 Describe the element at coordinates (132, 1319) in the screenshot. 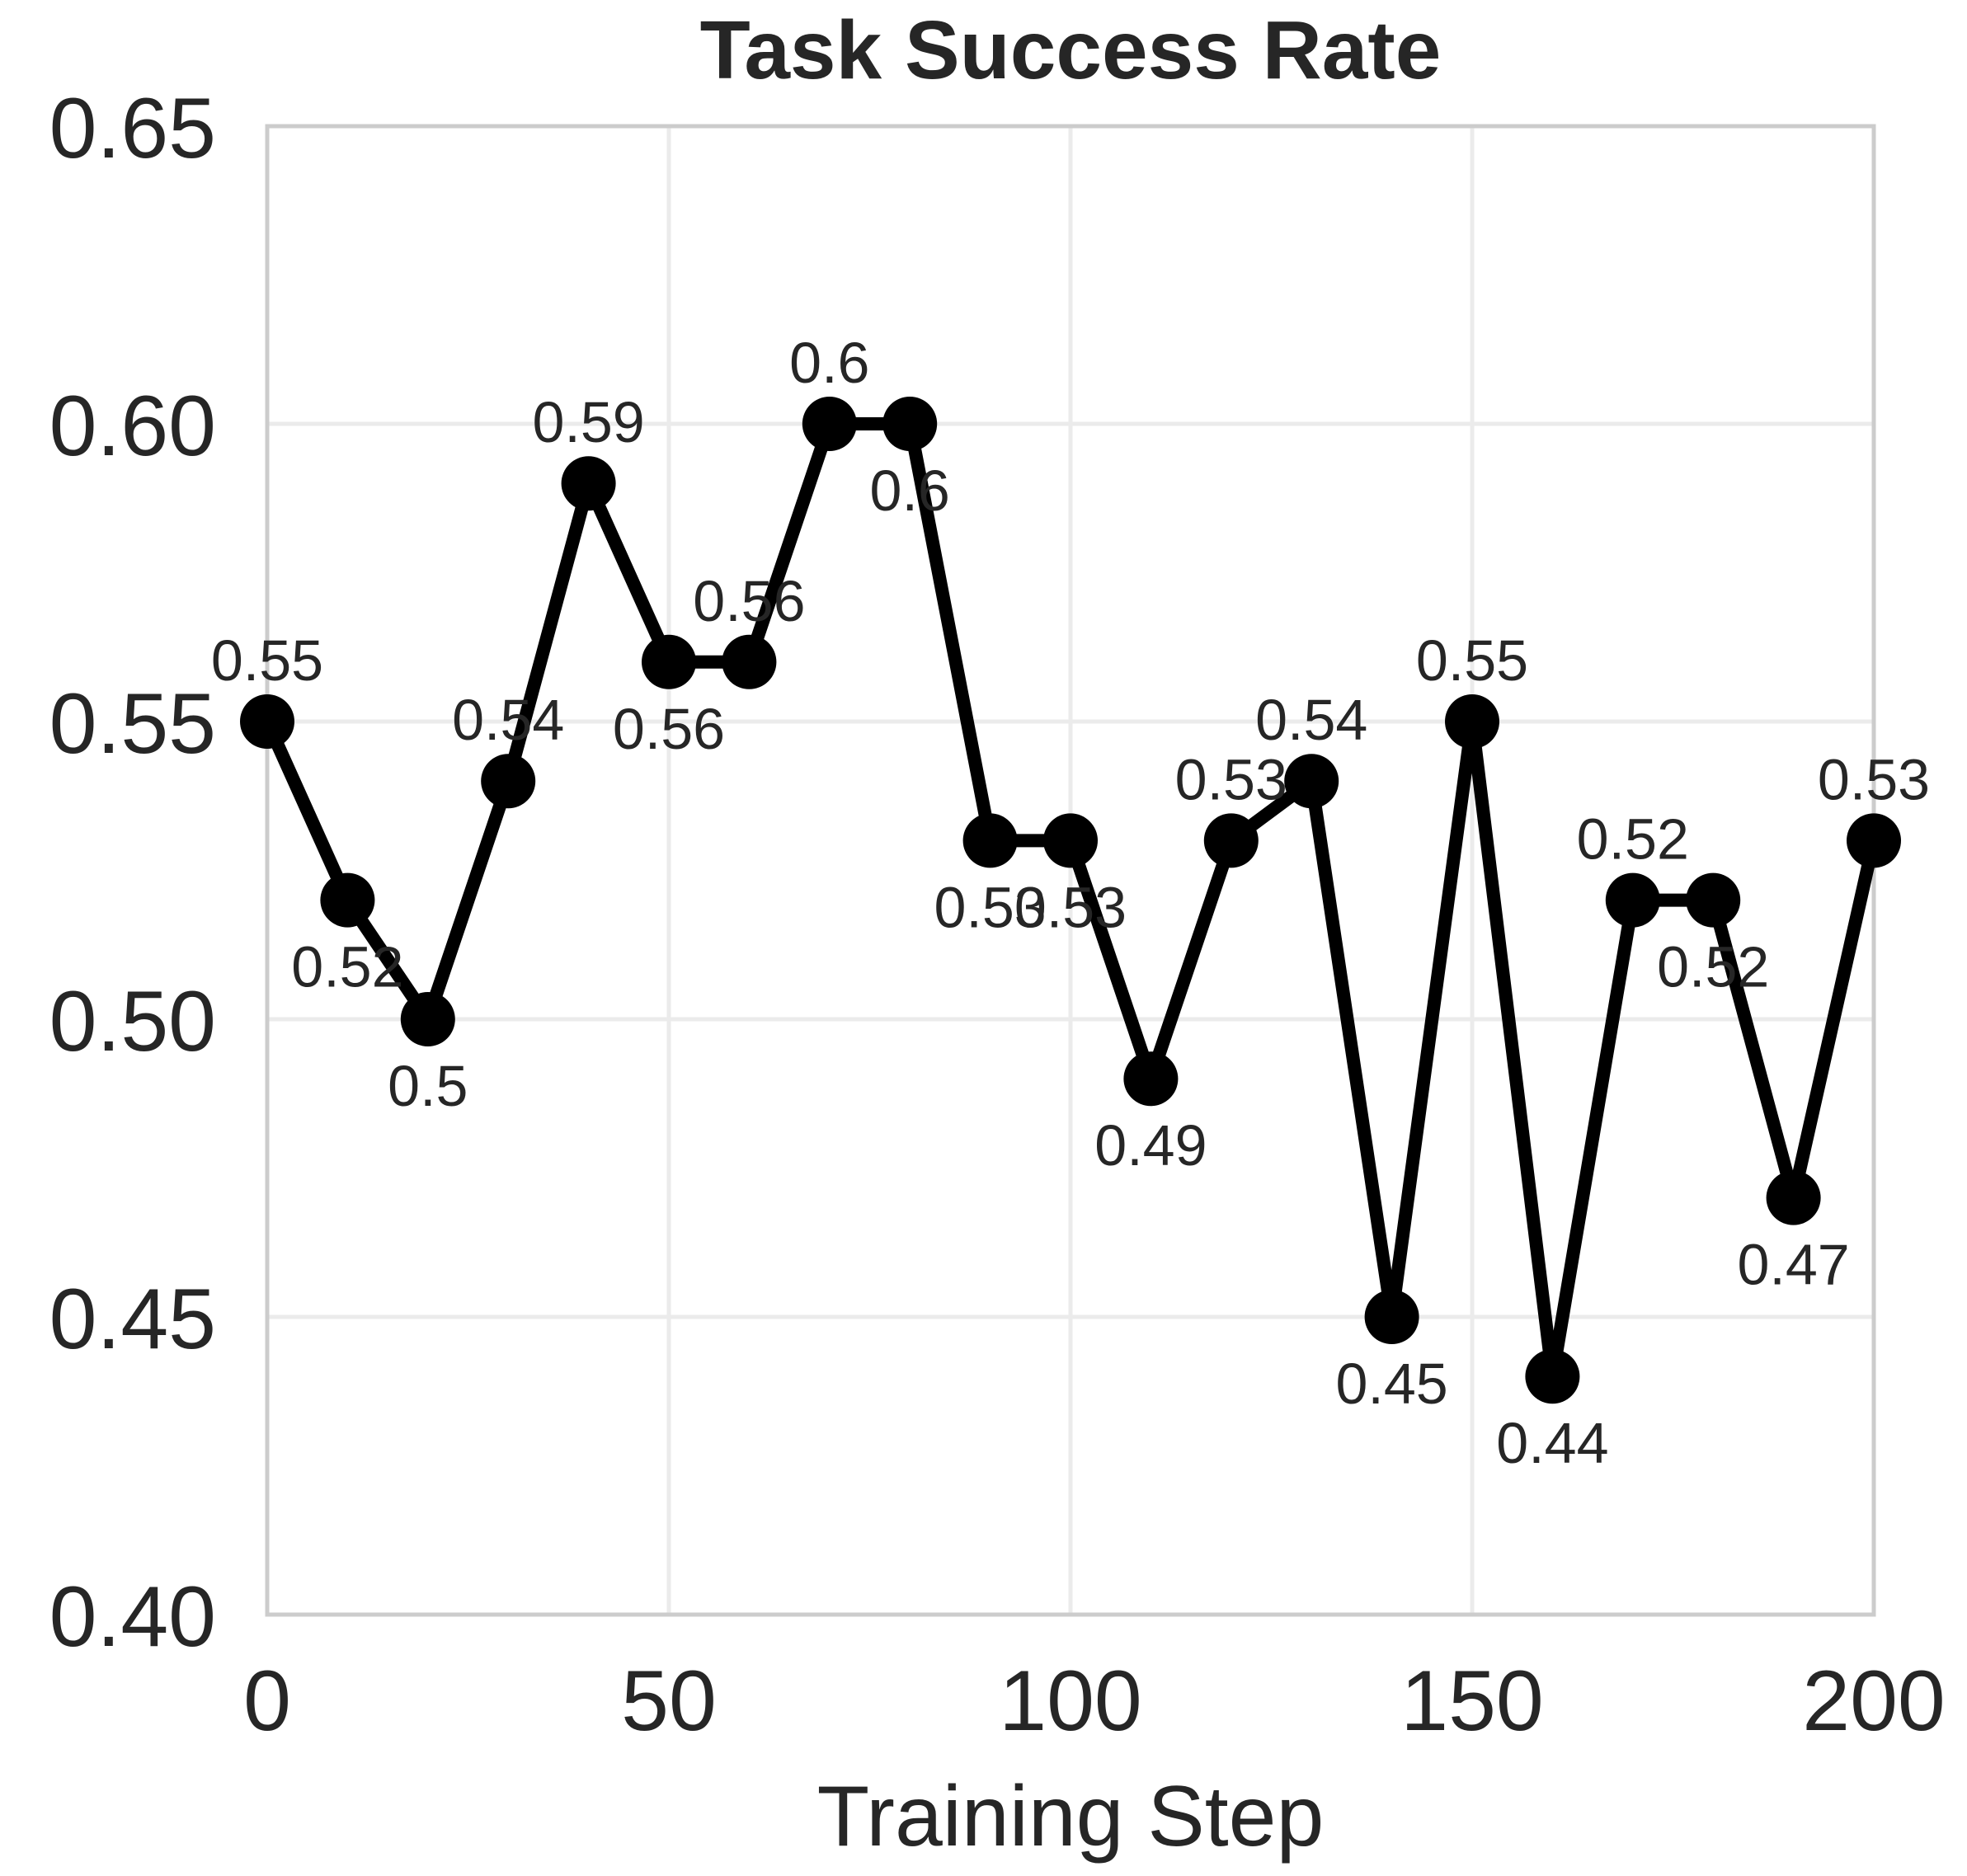

I see `y-tick-label: 0.45` at that location.